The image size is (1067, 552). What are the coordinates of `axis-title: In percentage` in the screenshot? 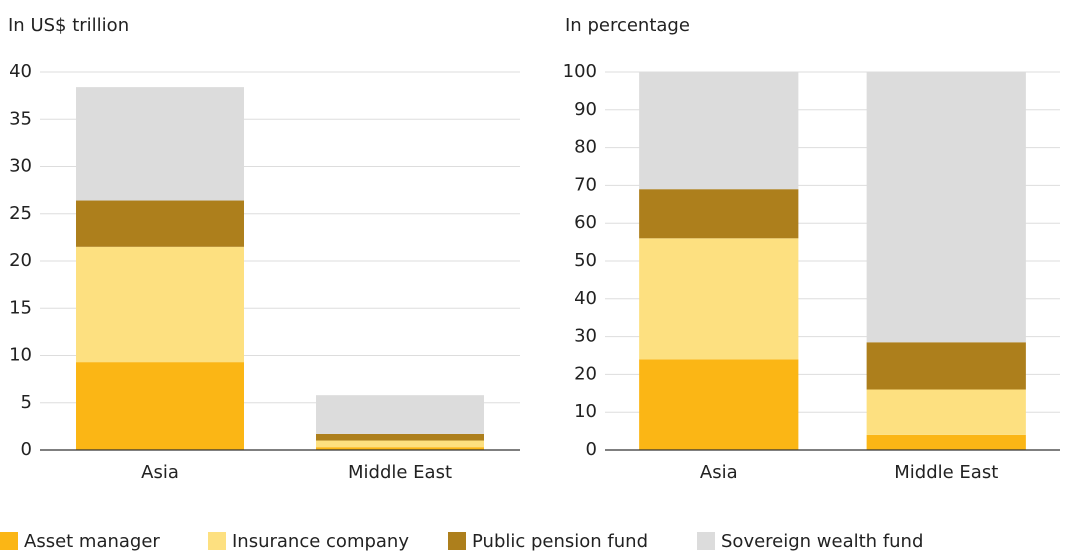 It's located at (627, 25).